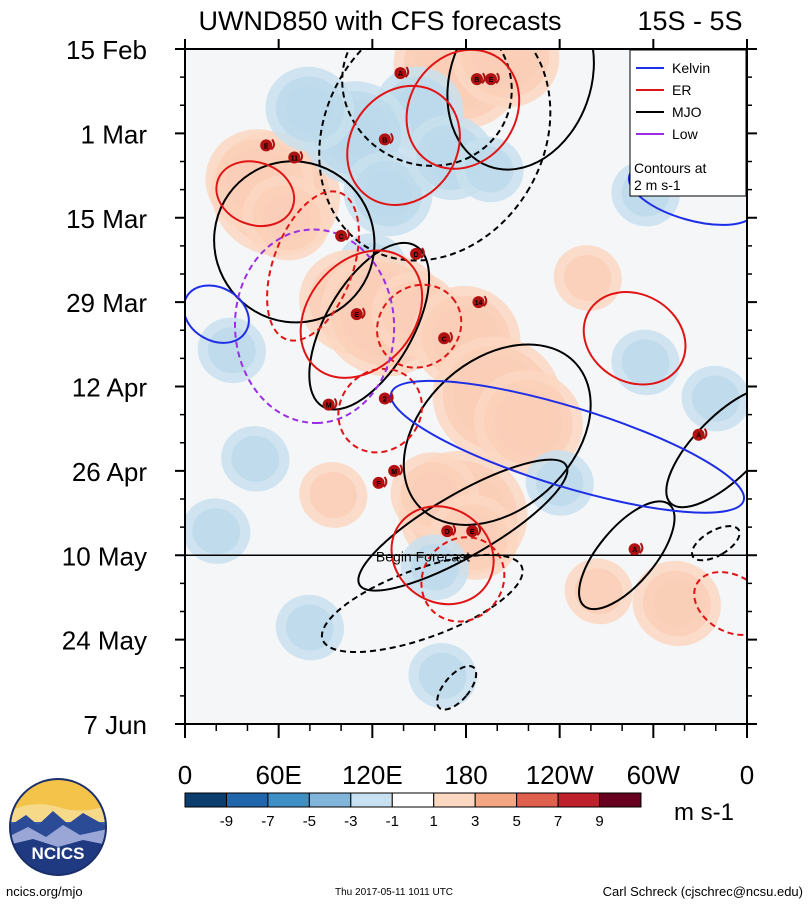 The height and width of the screenshot is (907, 809). What do you see at coordinates (372, 775) in the screenshot?
I see `x-tick-label: 120E` at bounding box center [372, 775].